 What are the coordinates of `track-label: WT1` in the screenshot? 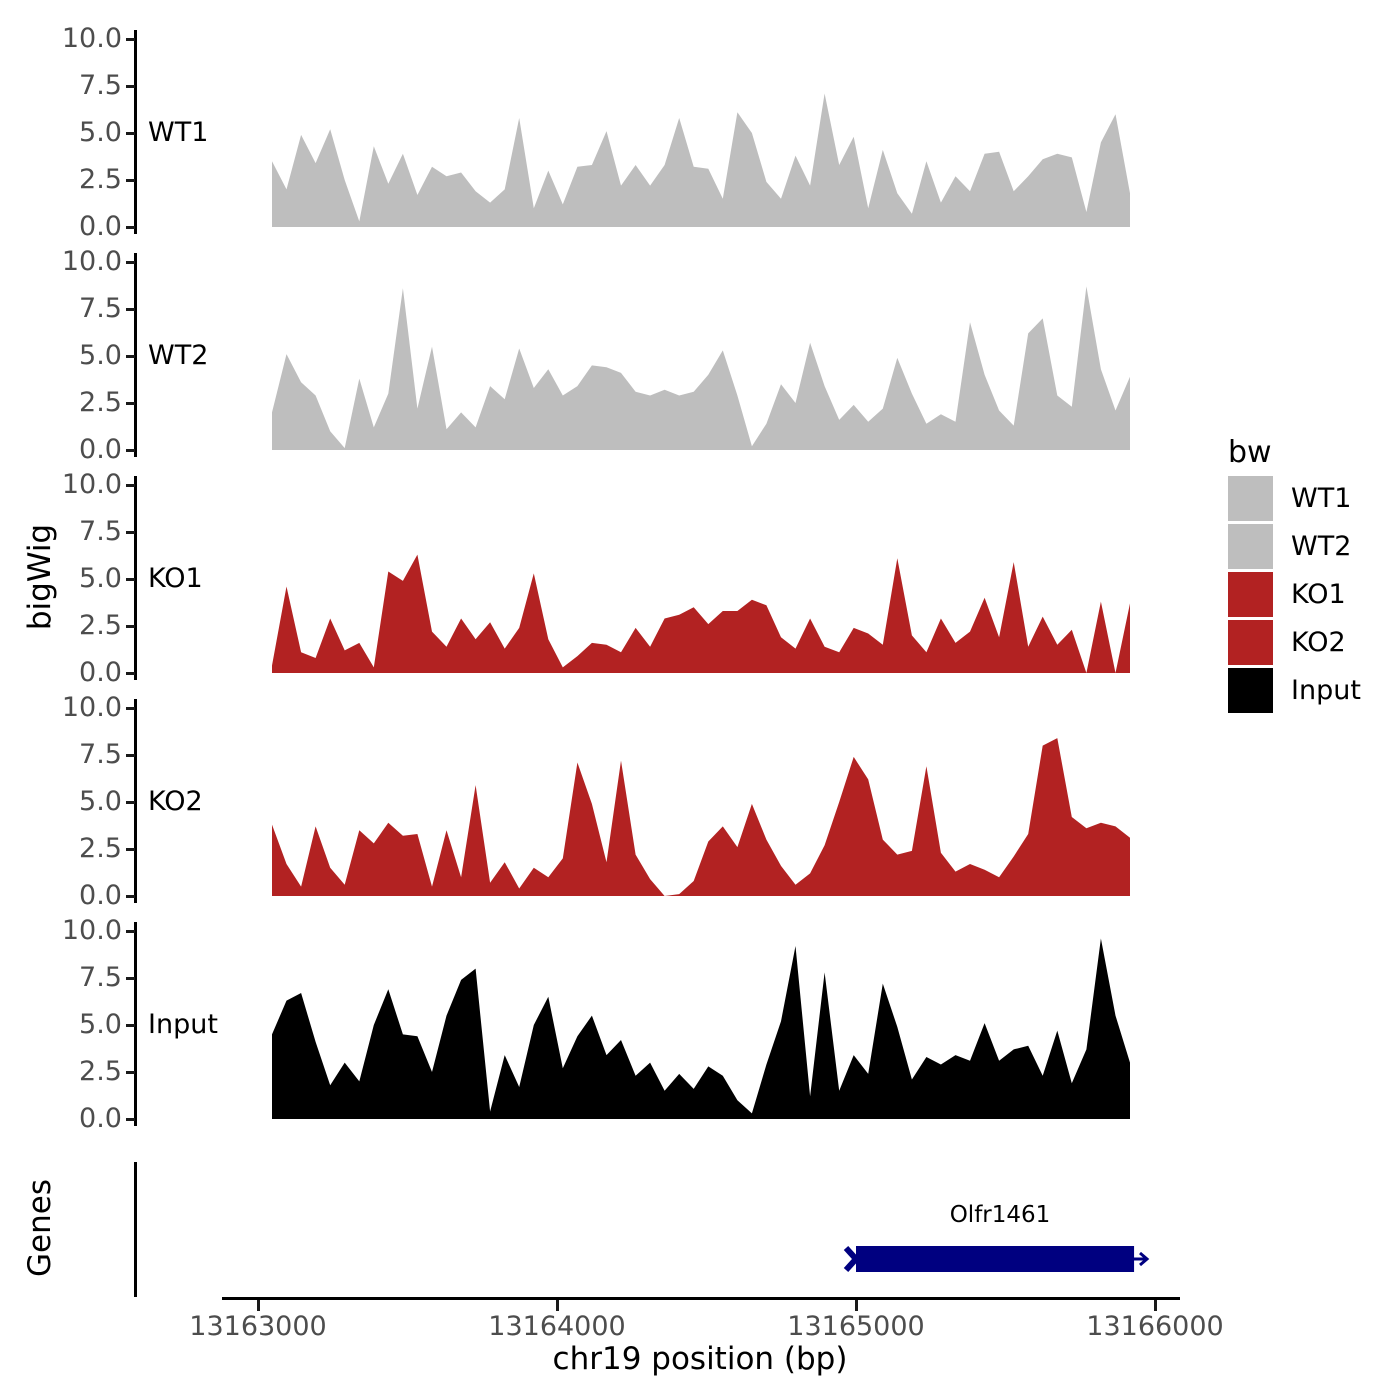 It's located at (178, 132).